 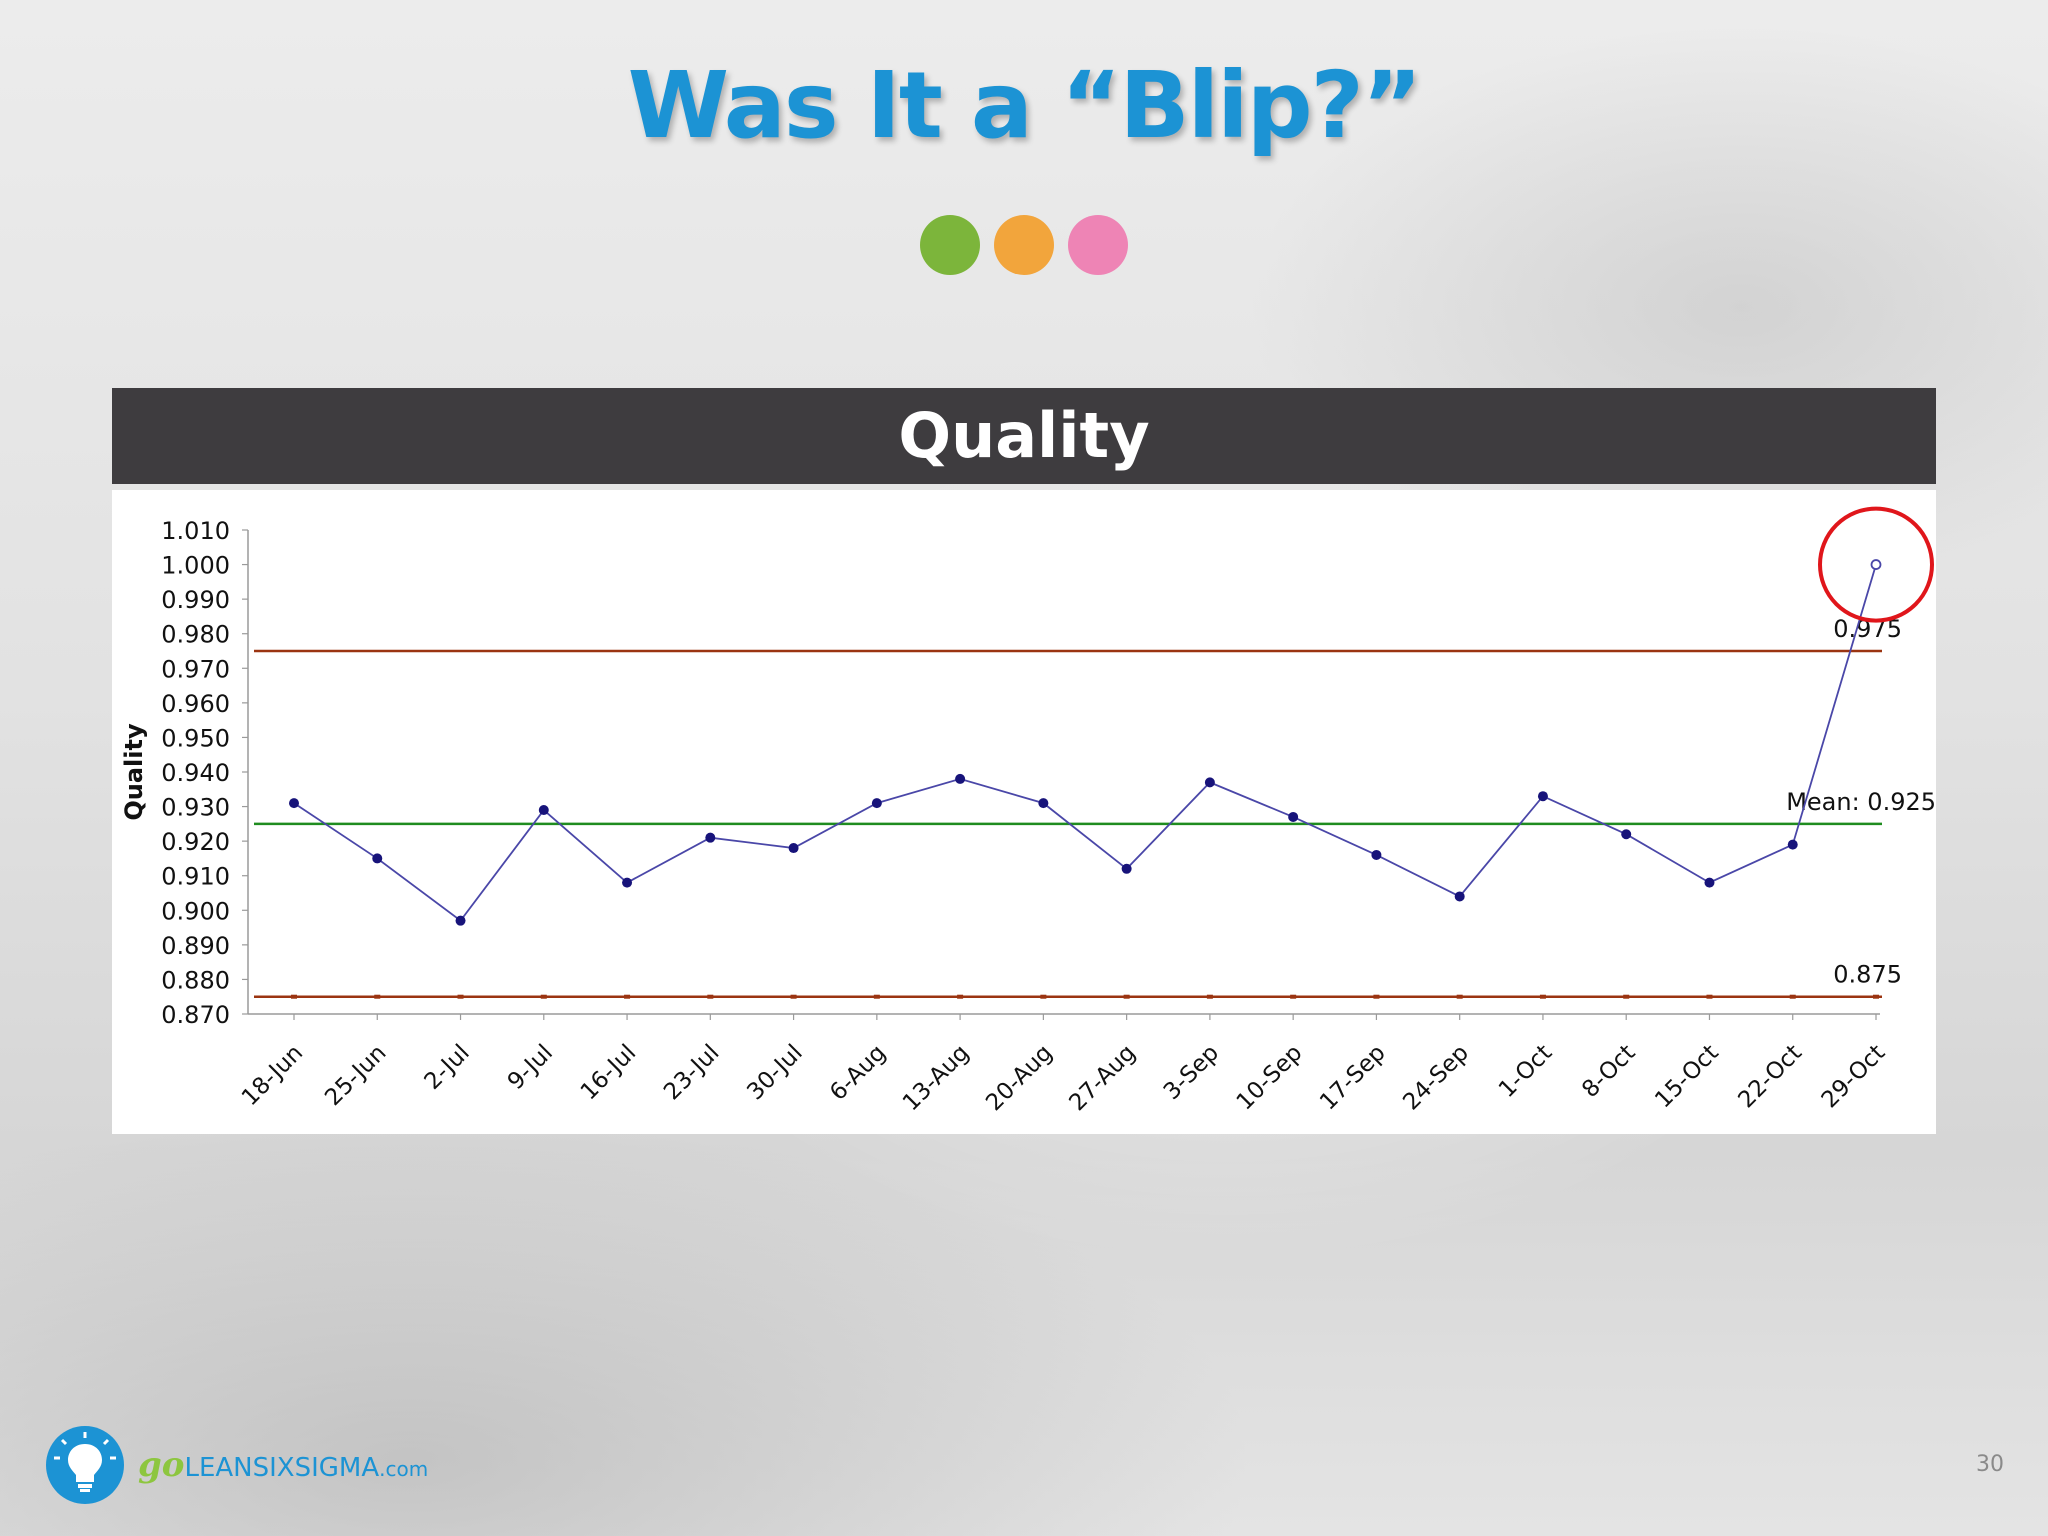 I want to click on x-tick-label: 16-Jul, so click(x=608, y=1072).